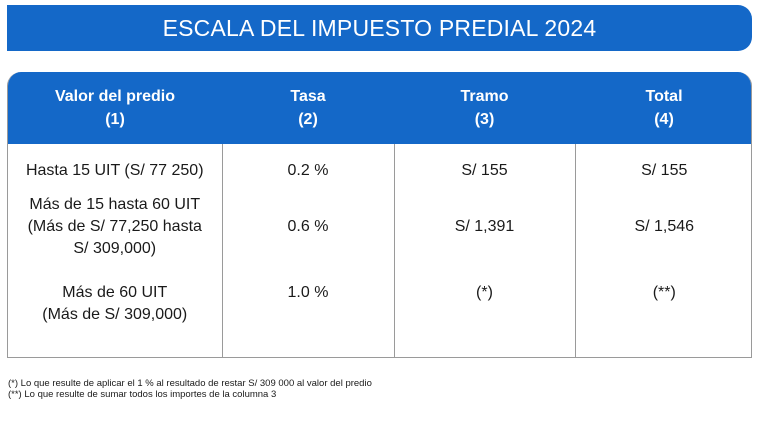  What do you see at coordinates (484, 108) in the screenshot?
I see `header-tramo: Tramo (3)` at bounding box center [484, 108].